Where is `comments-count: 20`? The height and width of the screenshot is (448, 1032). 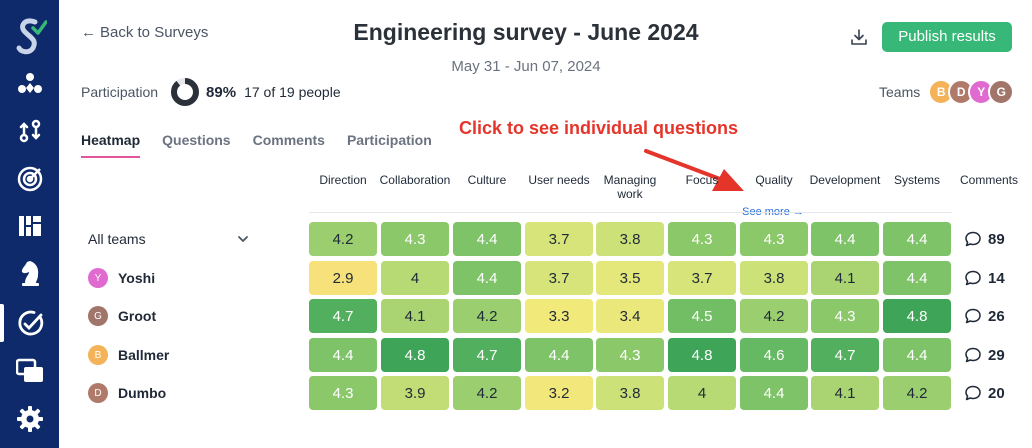
comments-count: 20 is located at coordinates (984, 393).